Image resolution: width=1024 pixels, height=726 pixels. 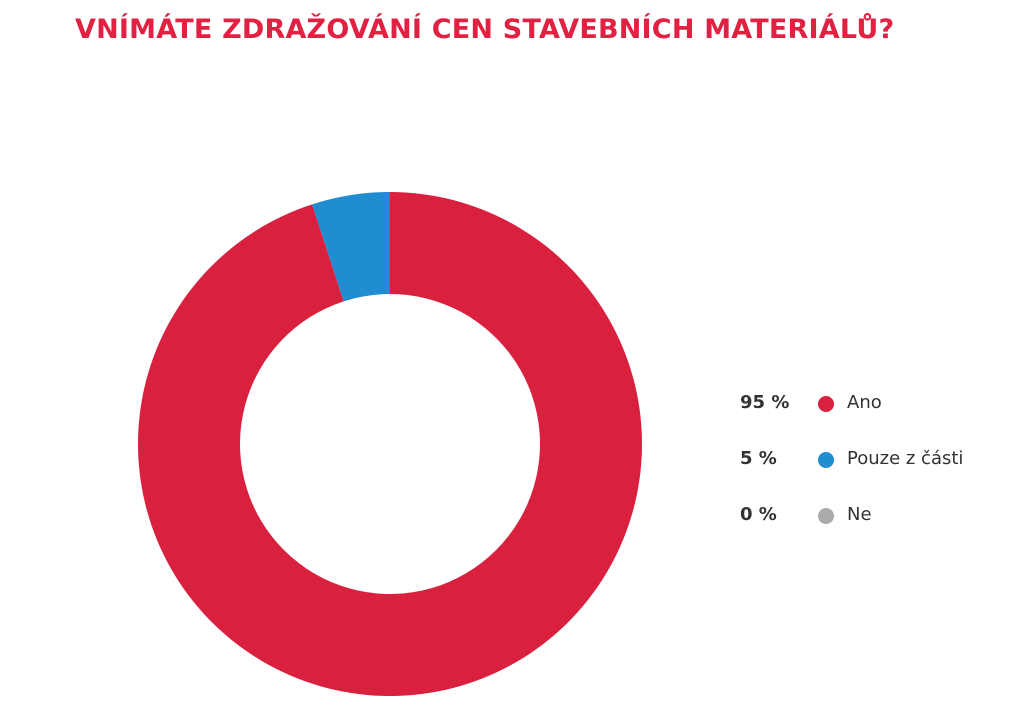 I want to click on legend-swatch-ne, so click(x=826, y=516).